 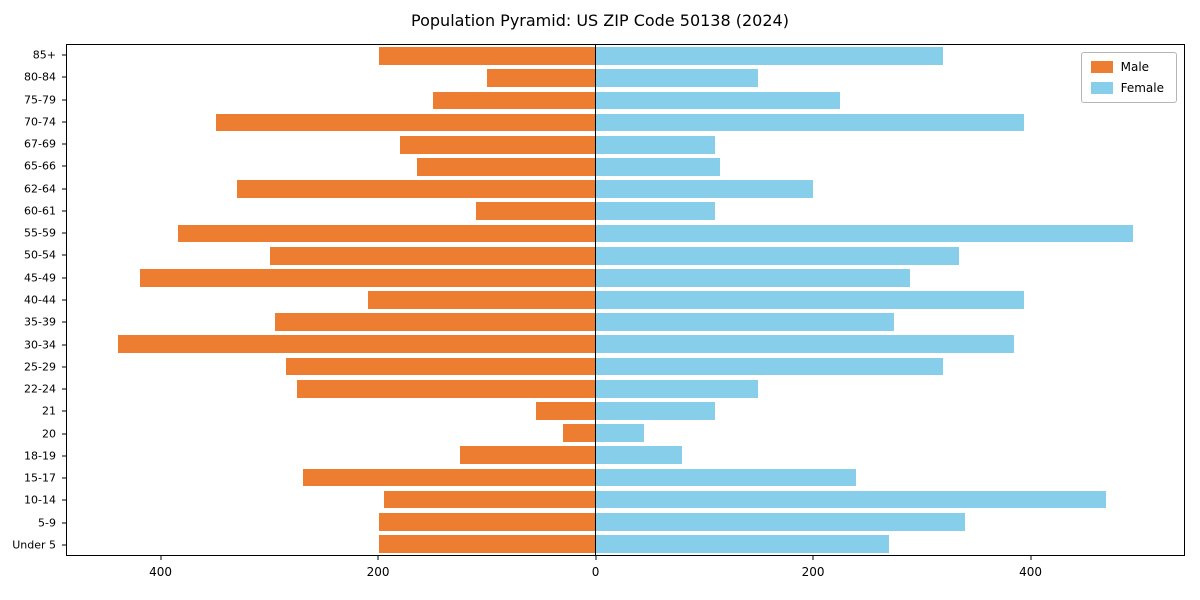 I want to click on y-tick-label: 80-84, so click(x=40, y=77).